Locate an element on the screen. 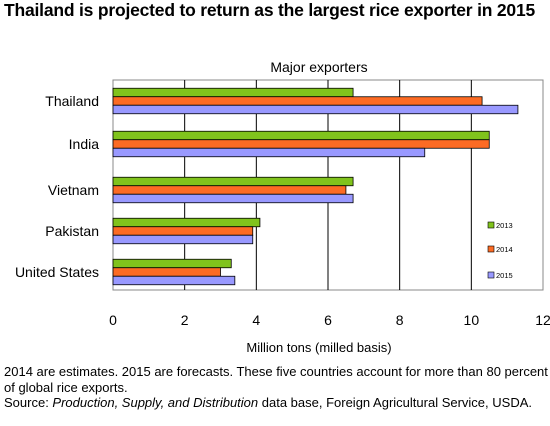  legend-label-2013: 2013 is located at coordinates (504, 225).